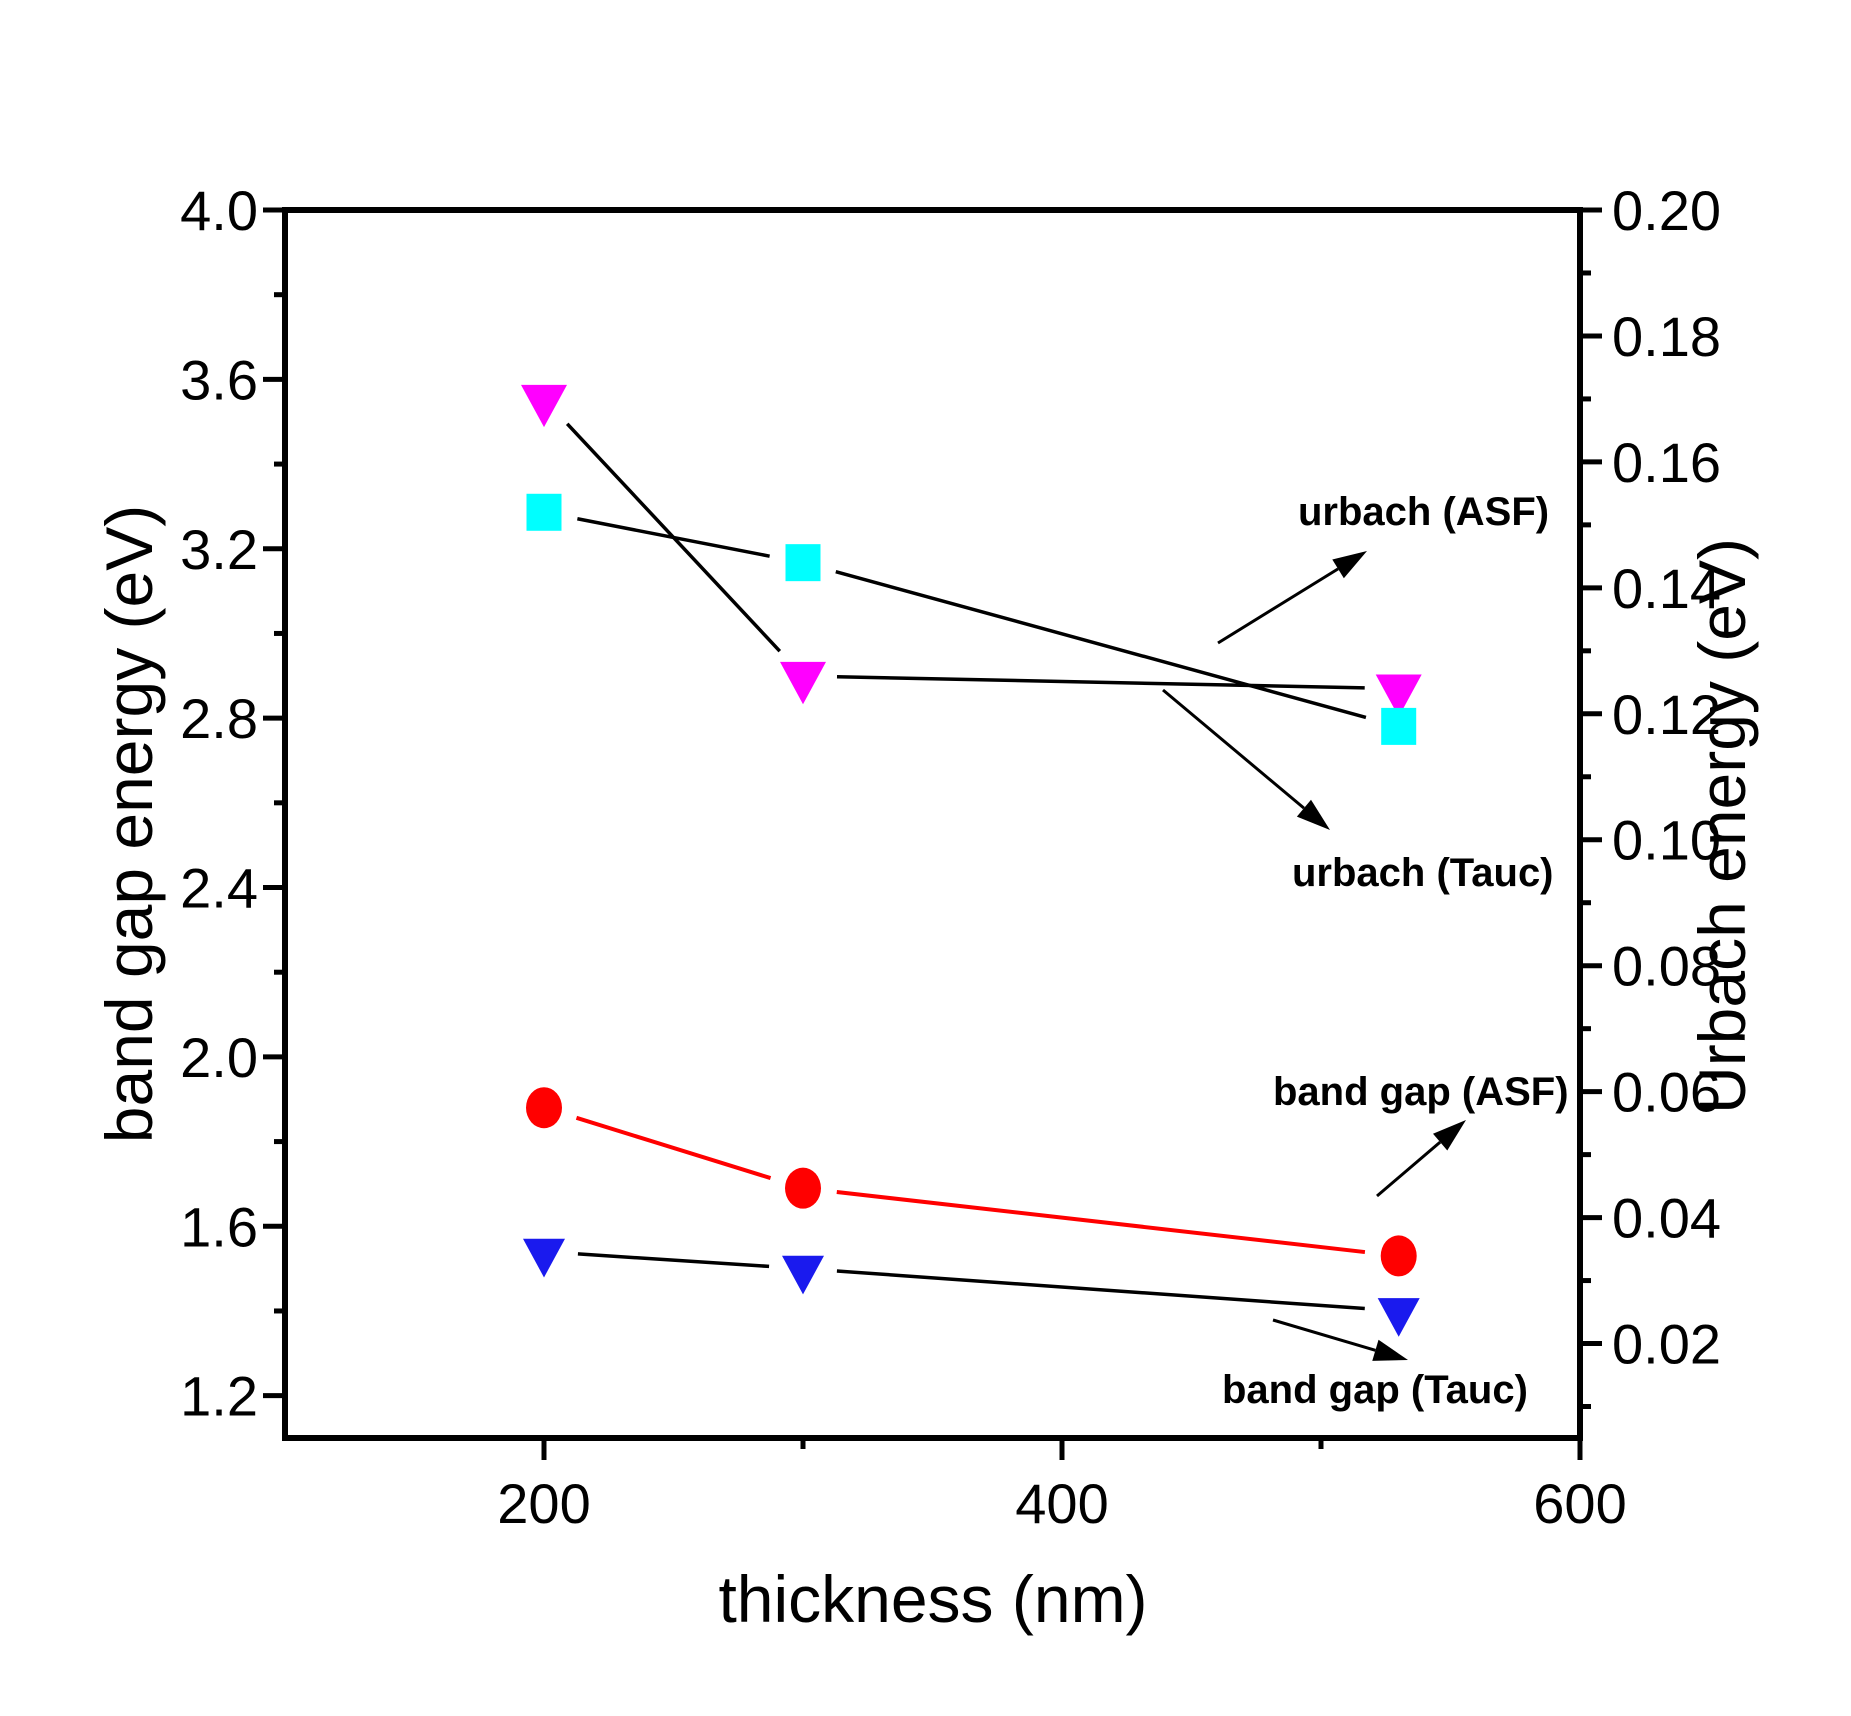 Image resolution: width=1851 pixels, height=1716 pixels. What do you see at coordinates (219, 1226) in the screenshot?
I see `y-left-tick-label: 1.6` at bounding box center [219, 1226].